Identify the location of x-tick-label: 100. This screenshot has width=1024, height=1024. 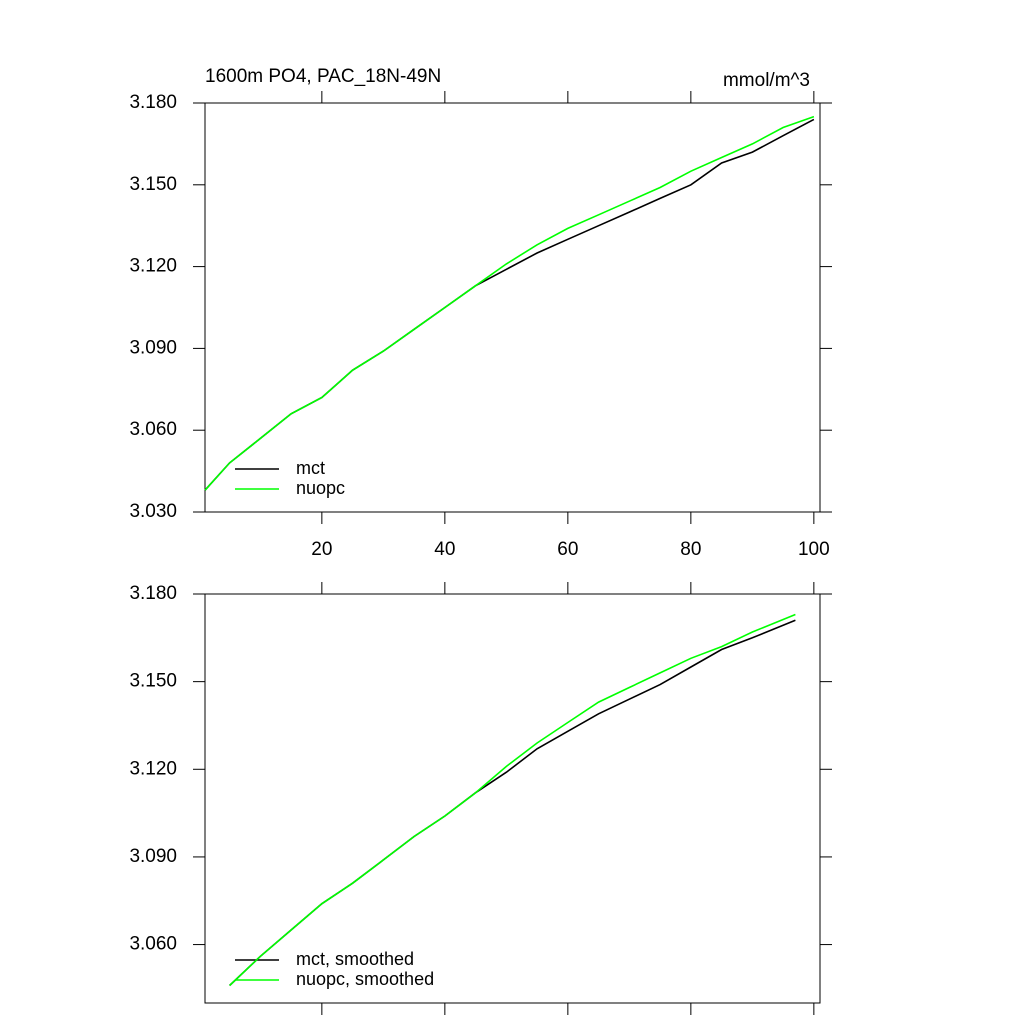
(814, 549).